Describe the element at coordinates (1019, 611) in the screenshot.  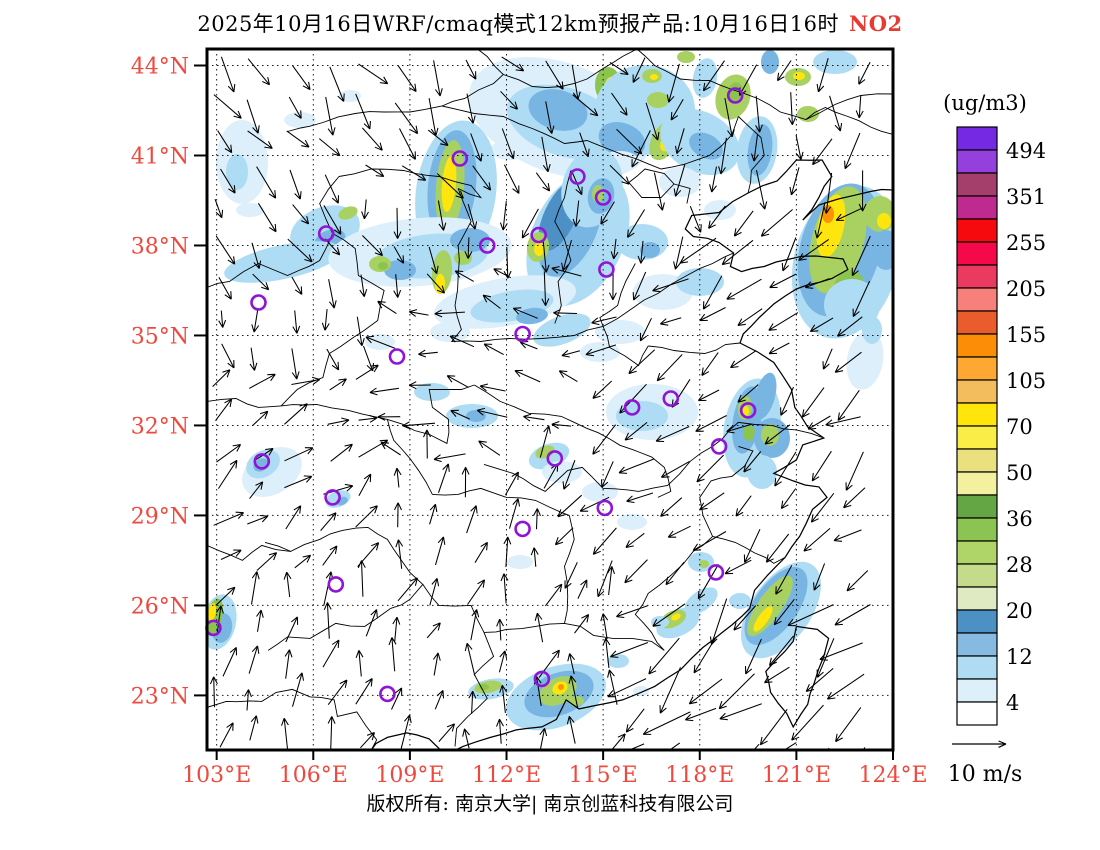
I see `colorbar-tick-label: 20` at that location.